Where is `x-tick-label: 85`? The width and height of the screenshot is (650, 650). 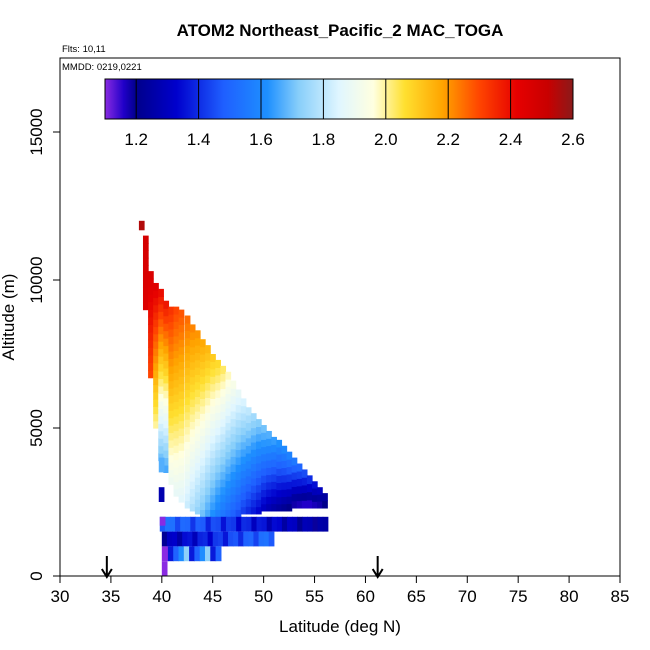 x-tick-label: 85 is located at coordinates (620, 596).